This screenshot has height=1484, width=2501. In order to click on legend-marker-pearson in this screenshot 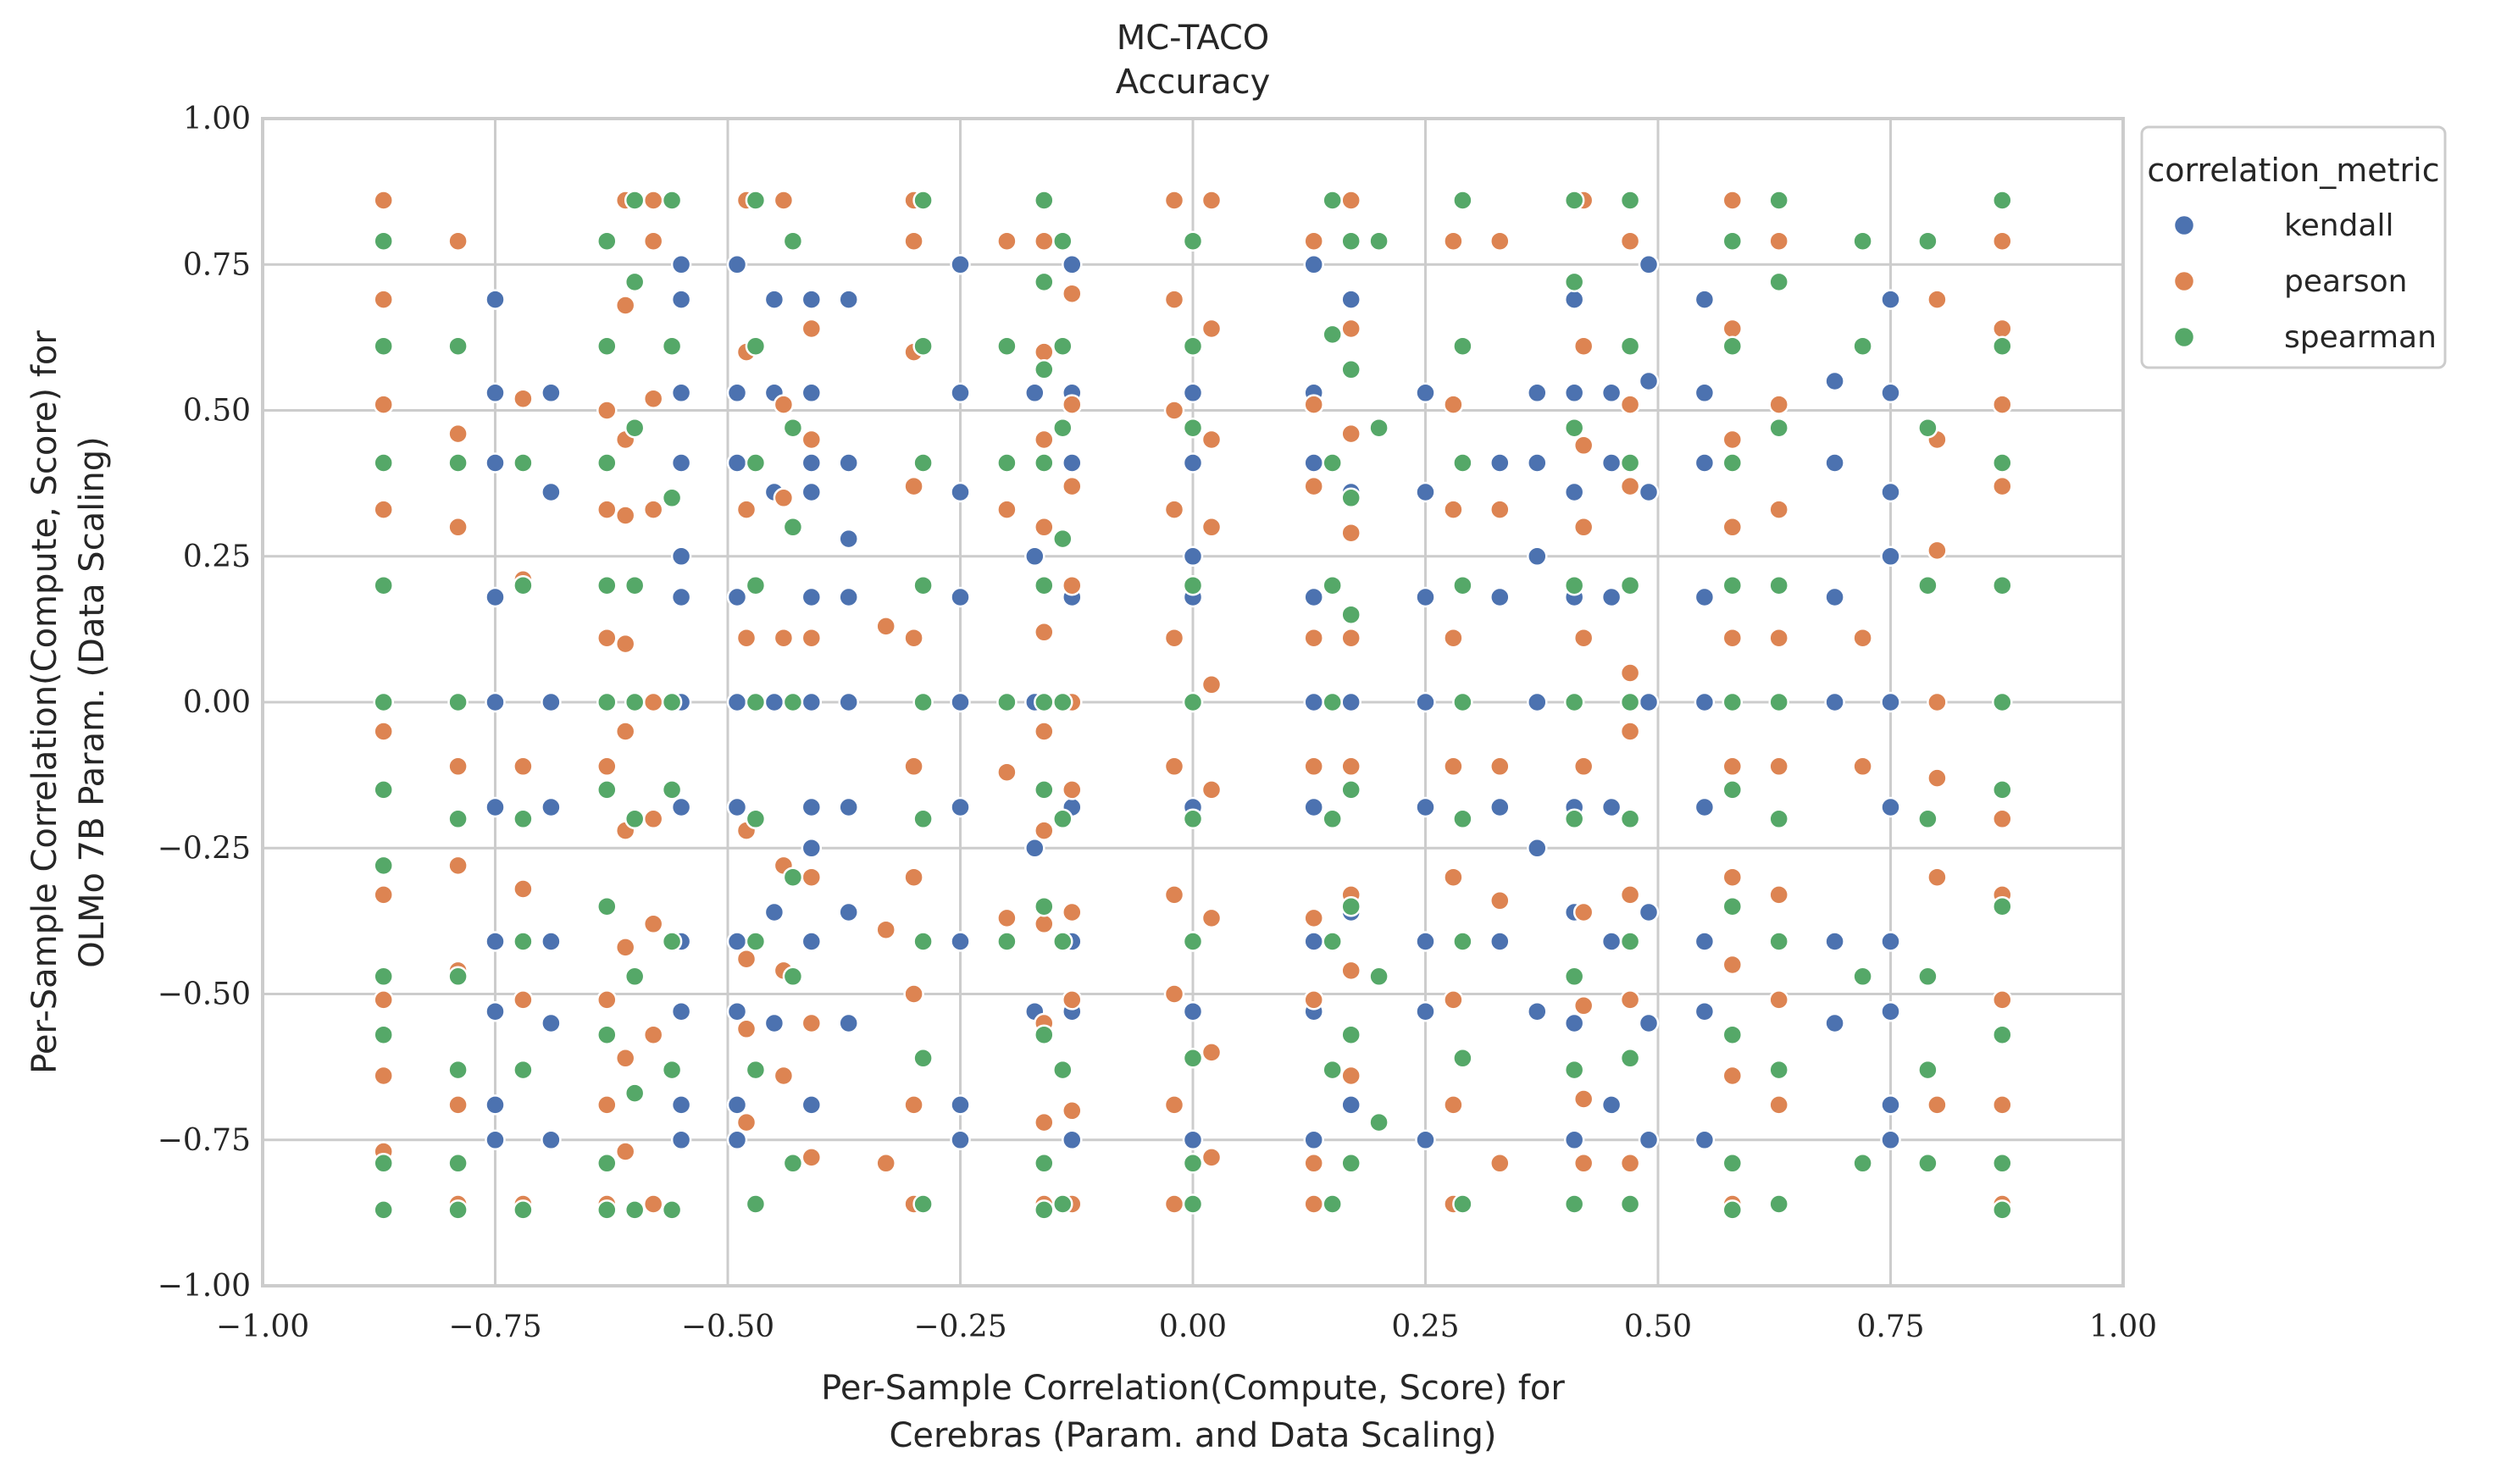, I will do `click(2184, 281)`.